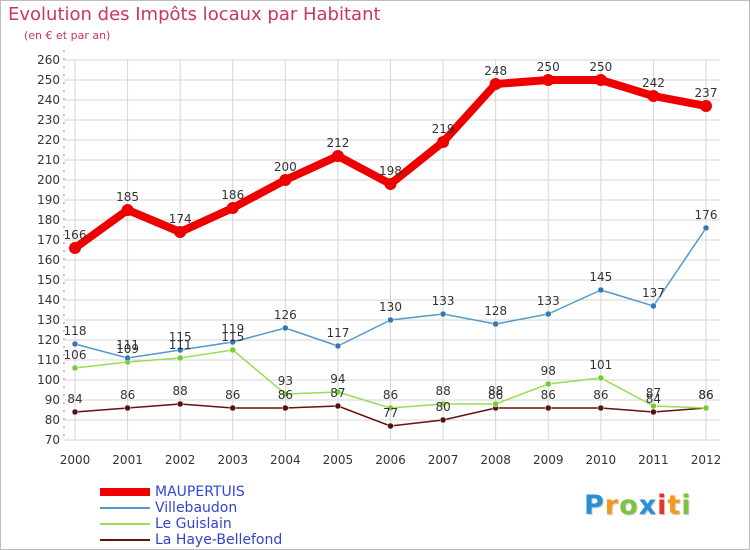 This screenshot has width=750, height=550. Describe the element at coordinates (48, 80) in the screenshot. I see `y-tick-label: 250` at that location.